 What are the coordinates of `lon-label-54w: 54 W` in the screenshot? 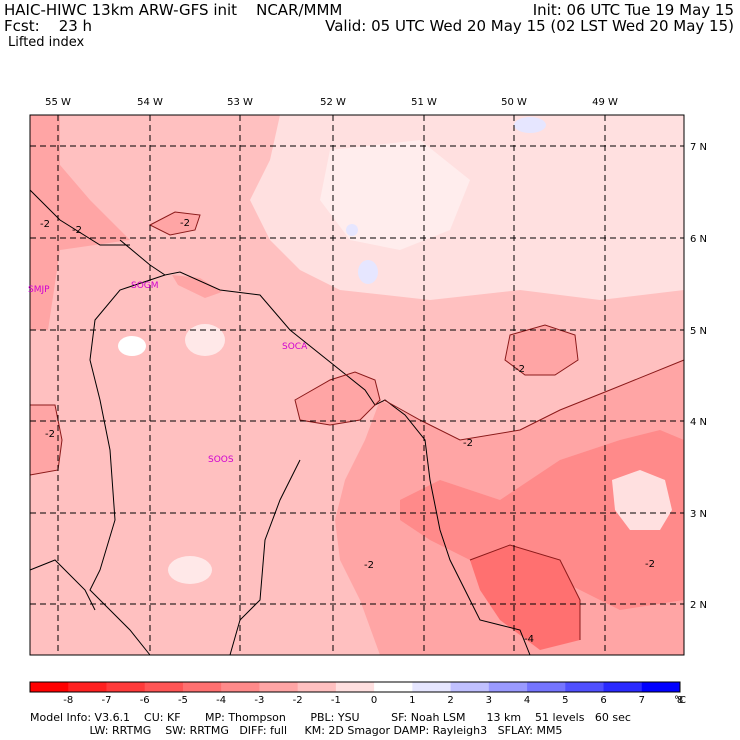 It's located at (150, 102).